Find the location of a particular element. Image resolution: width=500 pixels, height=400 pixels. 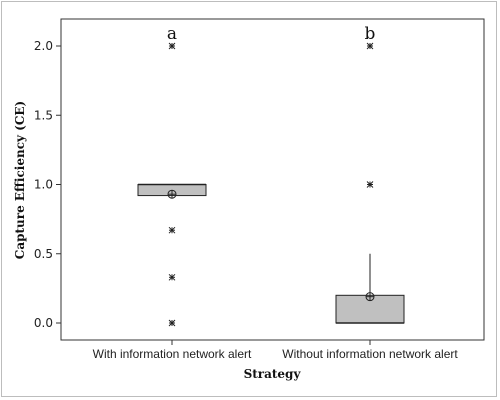

y-tick-label: 2.0 is located at coordinates (43, 46).